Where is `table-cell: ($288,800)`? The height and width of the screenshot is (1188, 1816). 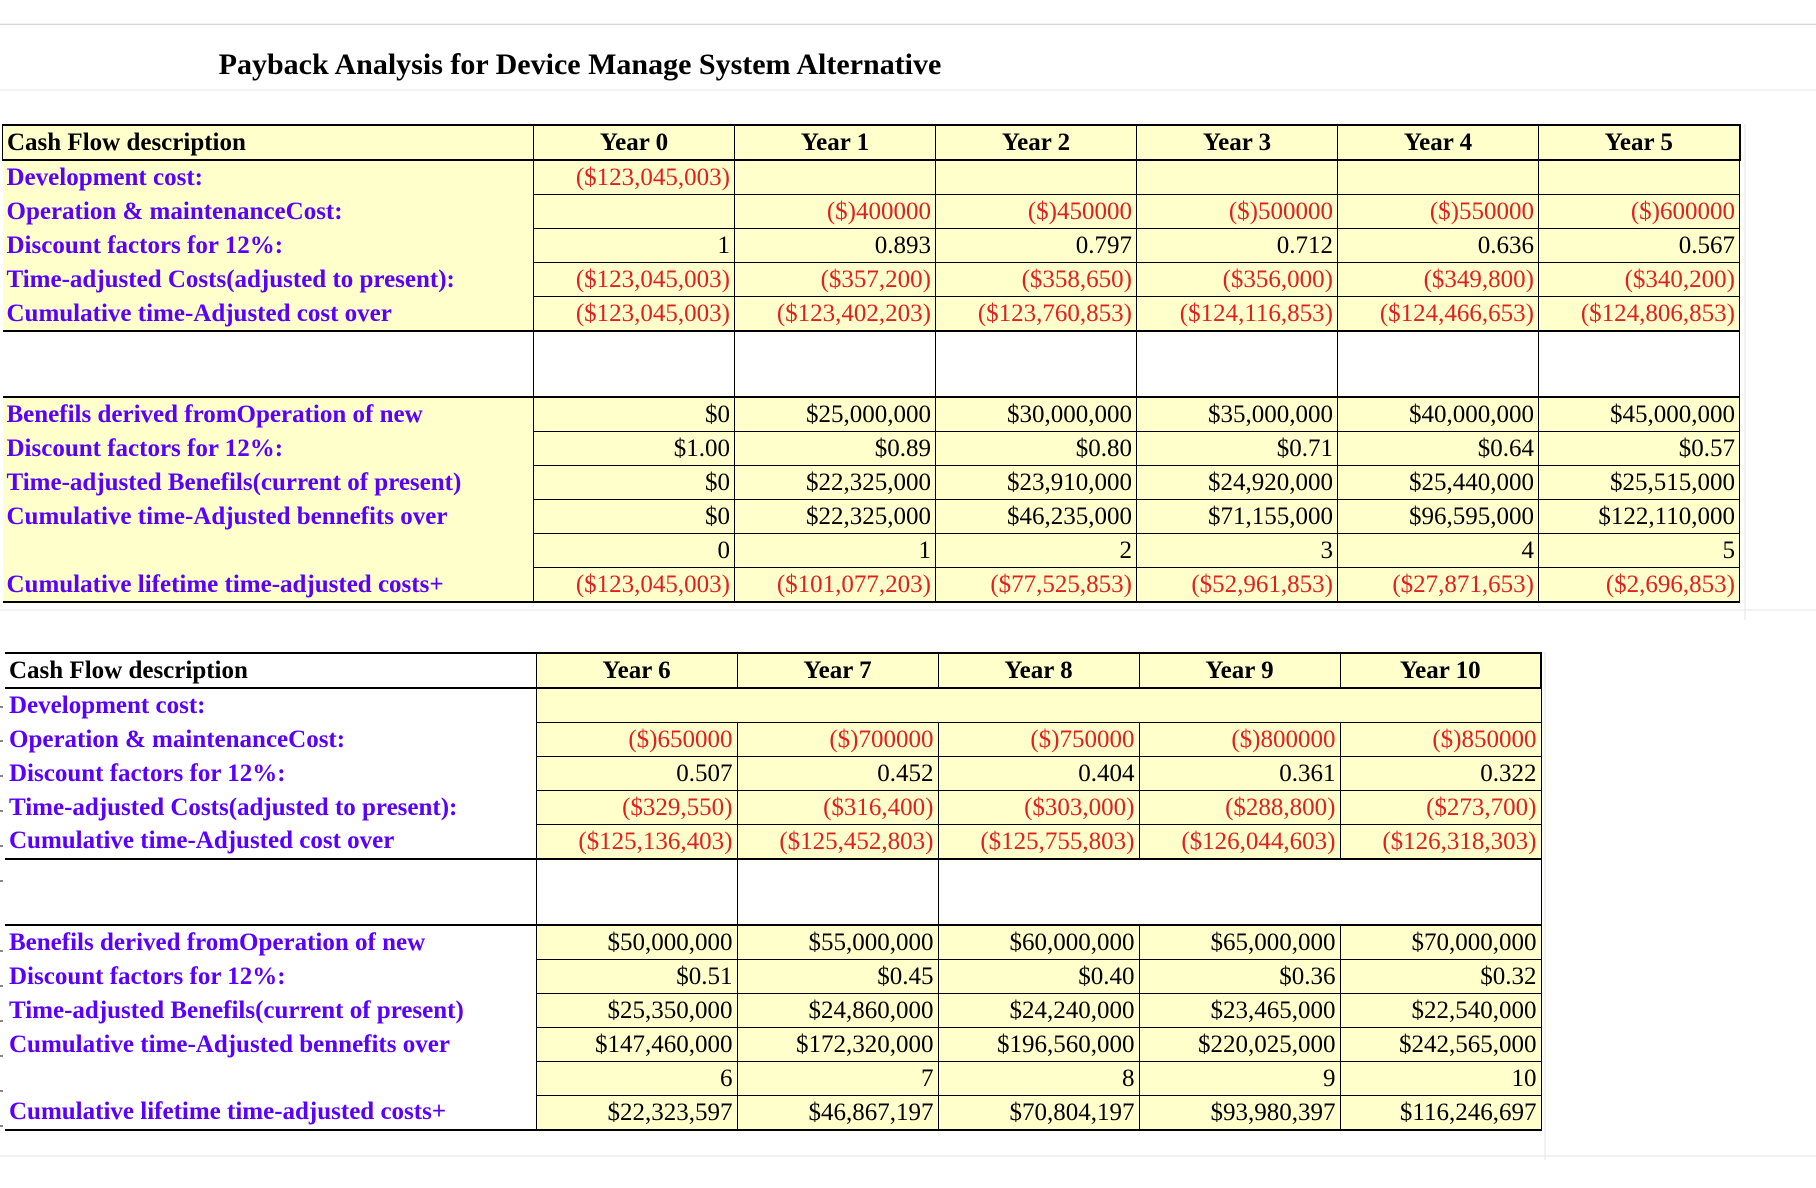
table-cell: ($288,800) is located at coordinates (1239, 807).